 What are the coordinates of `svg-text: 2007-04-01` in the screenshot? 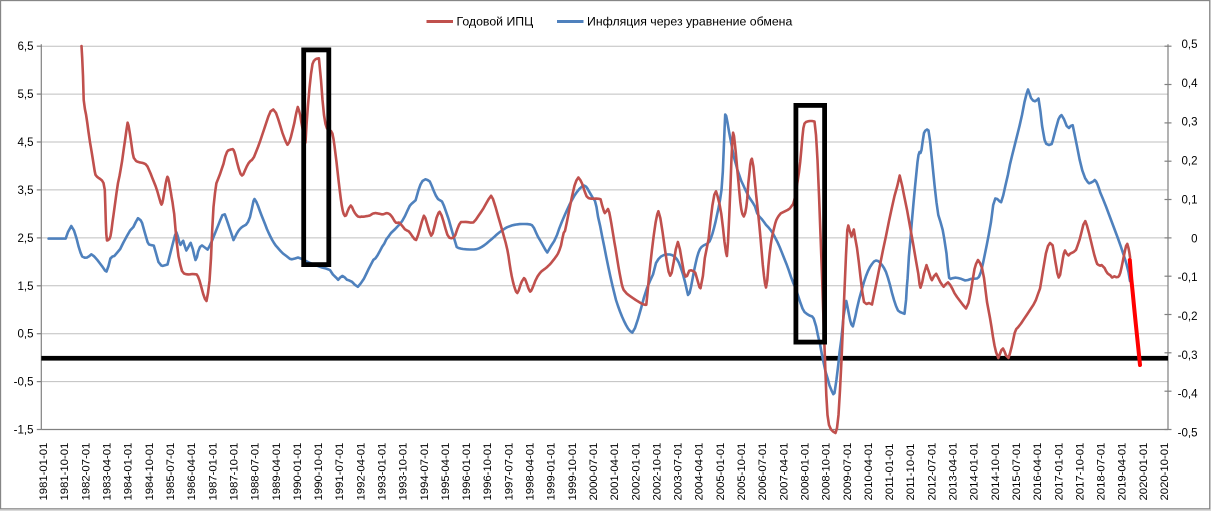 It's located at (784, 472).